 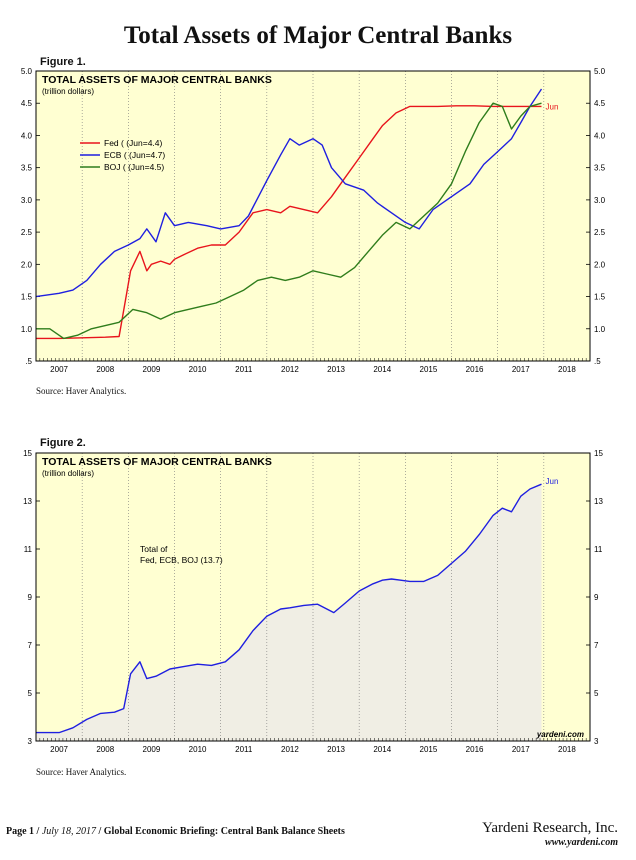 What do you see at coordinates (598, 453) in the screenshot?
I see `y-tick-label-right: 15` at bounding box center [598, 453].